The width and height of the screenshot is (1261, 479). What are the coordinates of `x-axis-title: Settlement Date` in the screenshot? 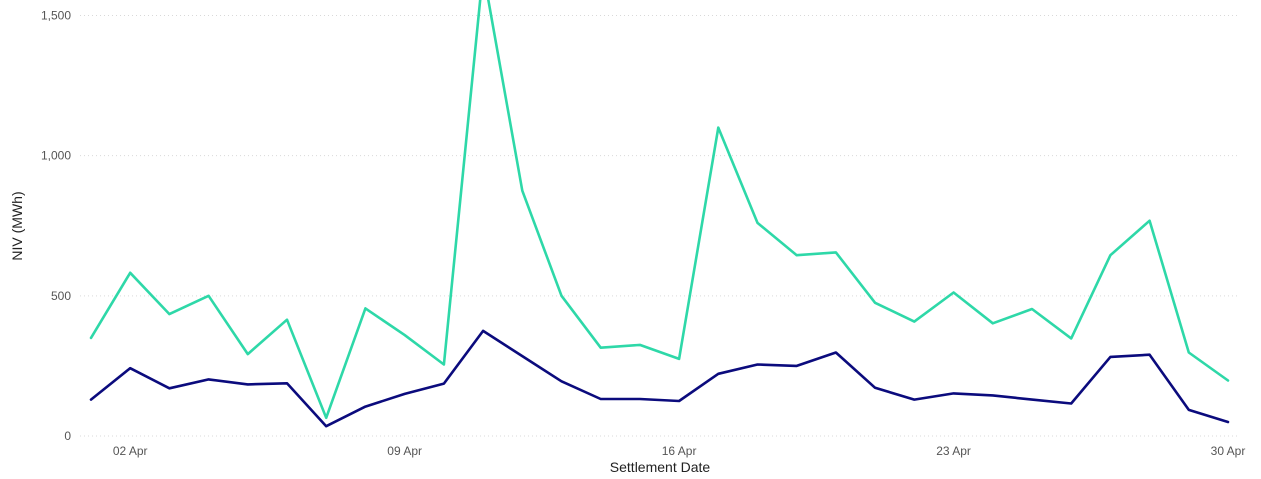 It's located at (660, 467).